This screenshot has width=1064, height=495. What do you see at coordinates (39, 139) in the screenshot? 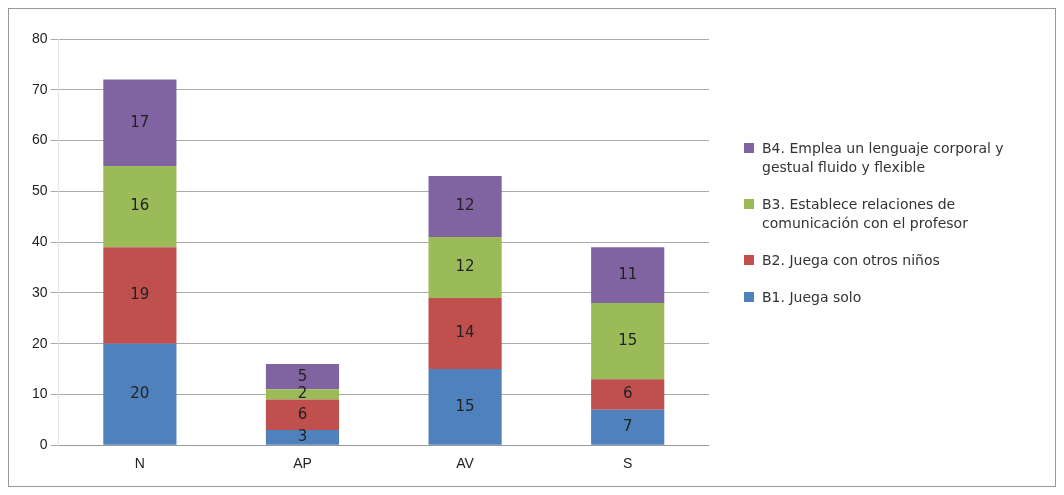
I see `y-tick-label: 60` at bounding box center [39, 139].